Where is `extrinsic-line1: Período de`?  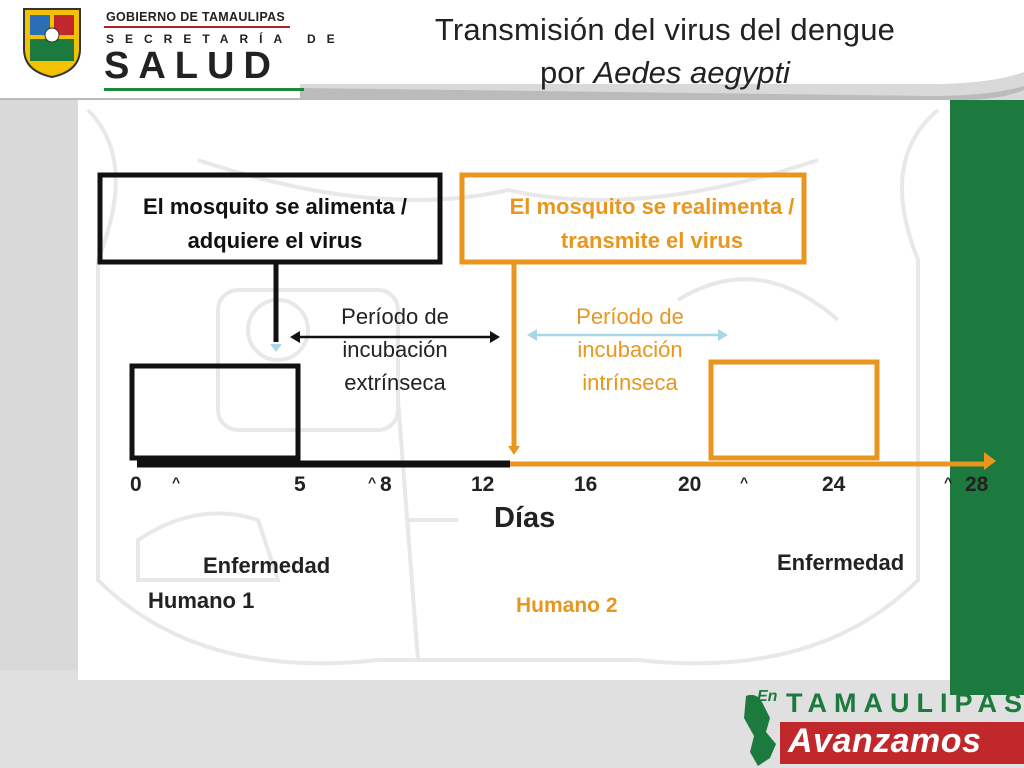
extrinsic-line1: Período de is located at coordinates (395, 316).